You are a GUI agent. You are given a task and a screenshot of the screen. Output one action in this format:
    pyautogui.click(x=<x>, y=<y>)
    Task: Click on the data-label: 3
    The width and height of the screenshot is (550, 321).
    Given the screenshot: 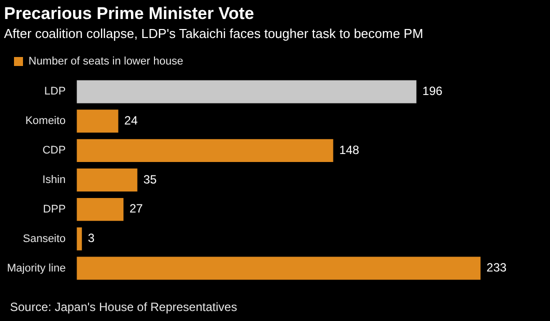 What is the action you would take?
    pyautogui.click(x=91, y=238)
    